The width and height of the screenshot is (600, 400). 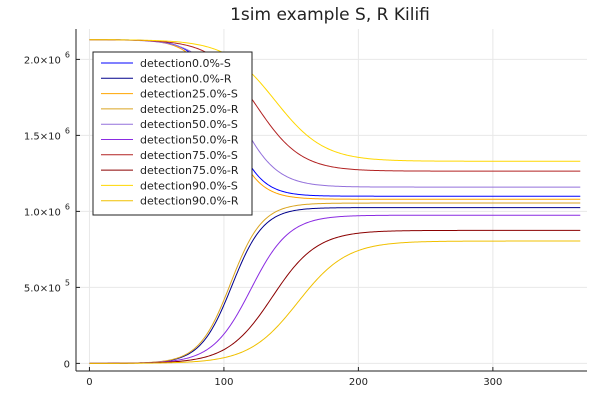 What do you see at coordinates (189, 170) in the screenshot?
I see `legend-label: detection75.0%-R` at bounding box center [189, 170].